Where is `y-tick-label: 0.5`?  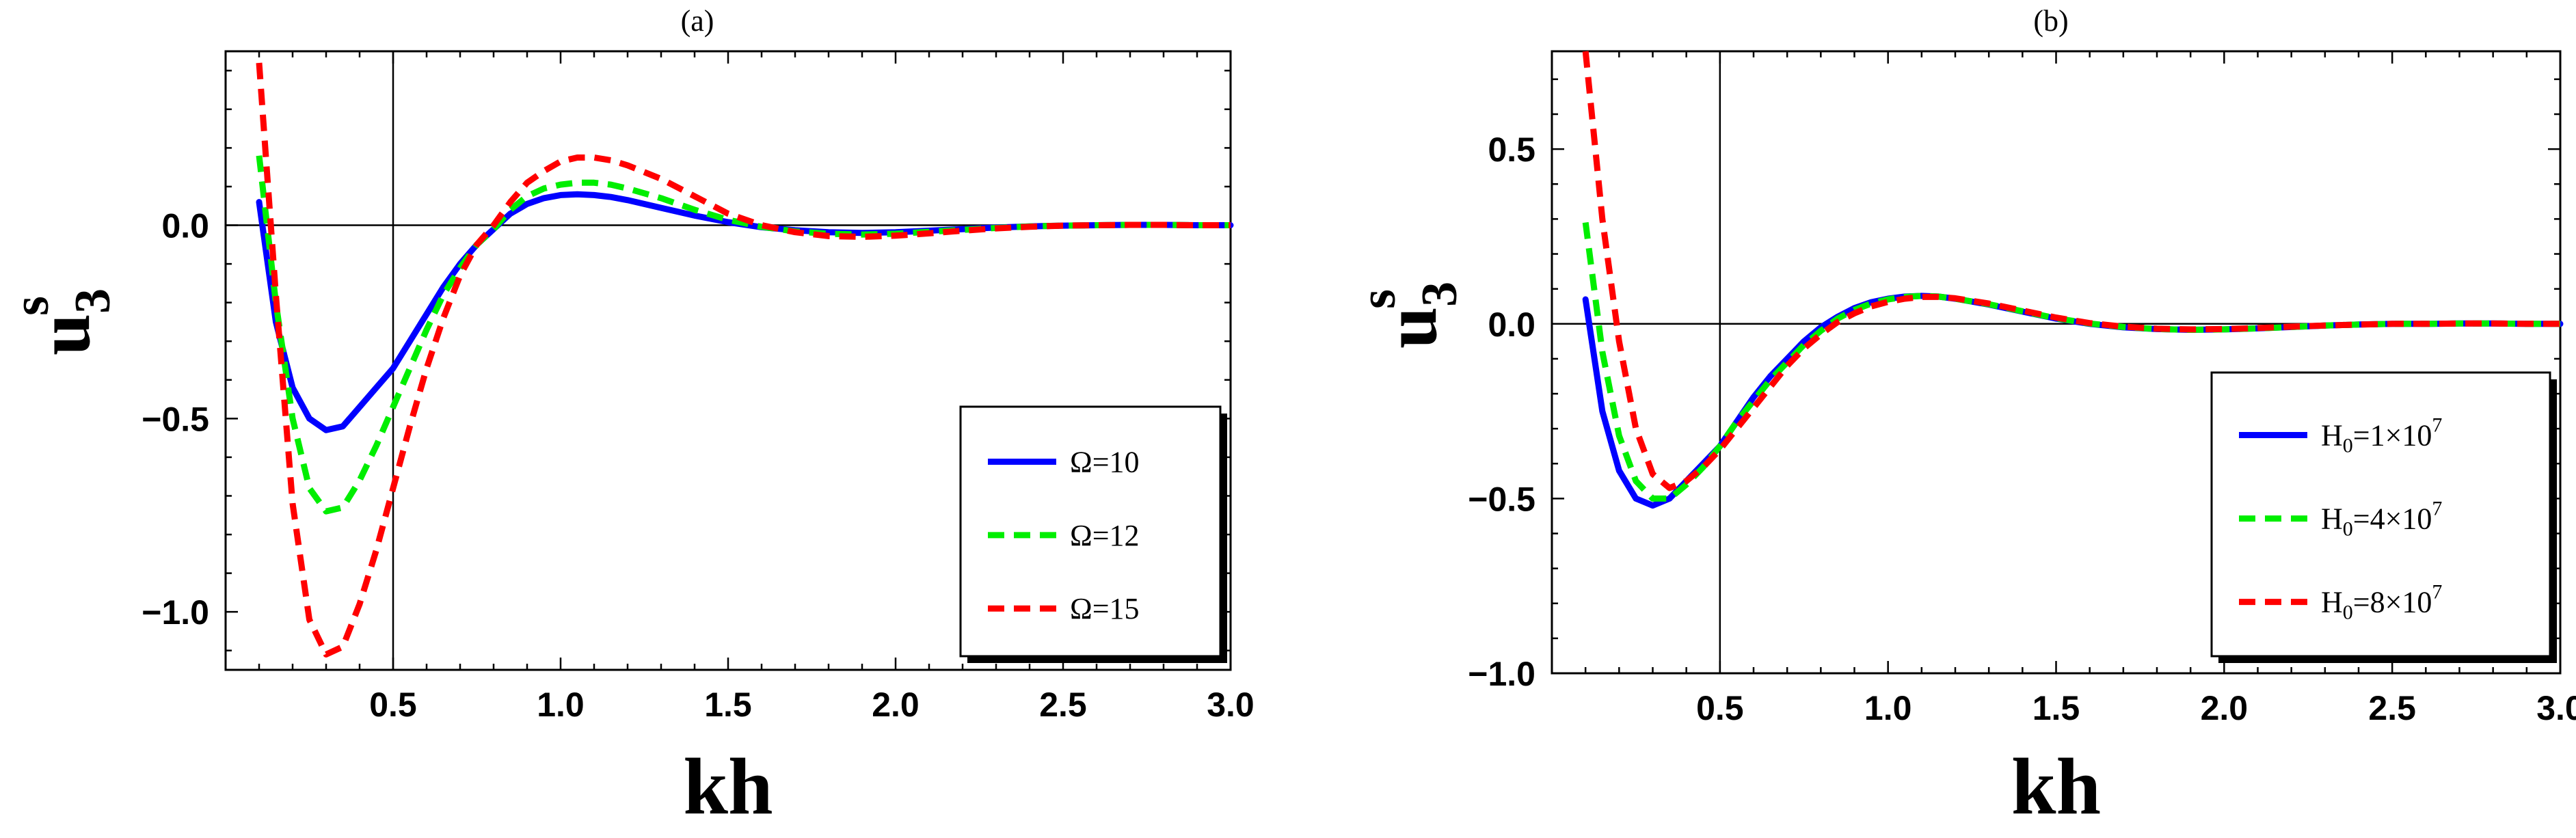
y-tick-label: 0.5 is located at coordinates (1511, 150).